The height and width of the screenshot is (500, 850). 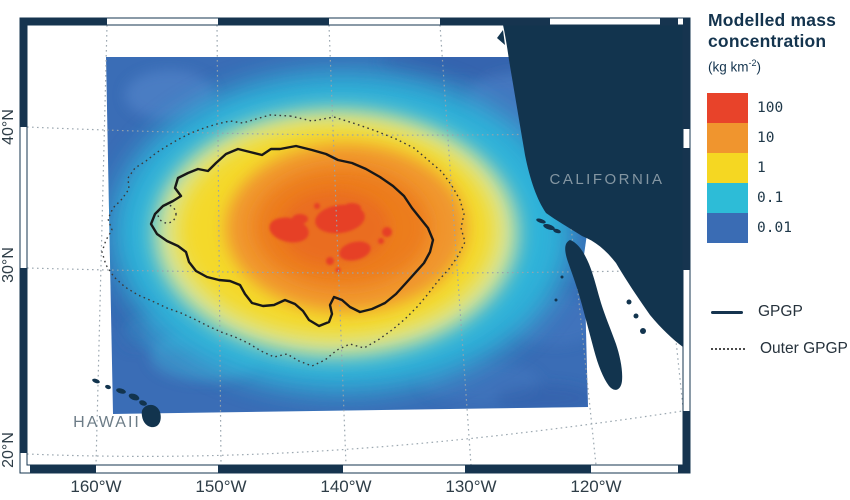 What do you see at coordinates (727, 198) in the screenshot?
I see `swatch-0.1` at bounding box center [727, 198].